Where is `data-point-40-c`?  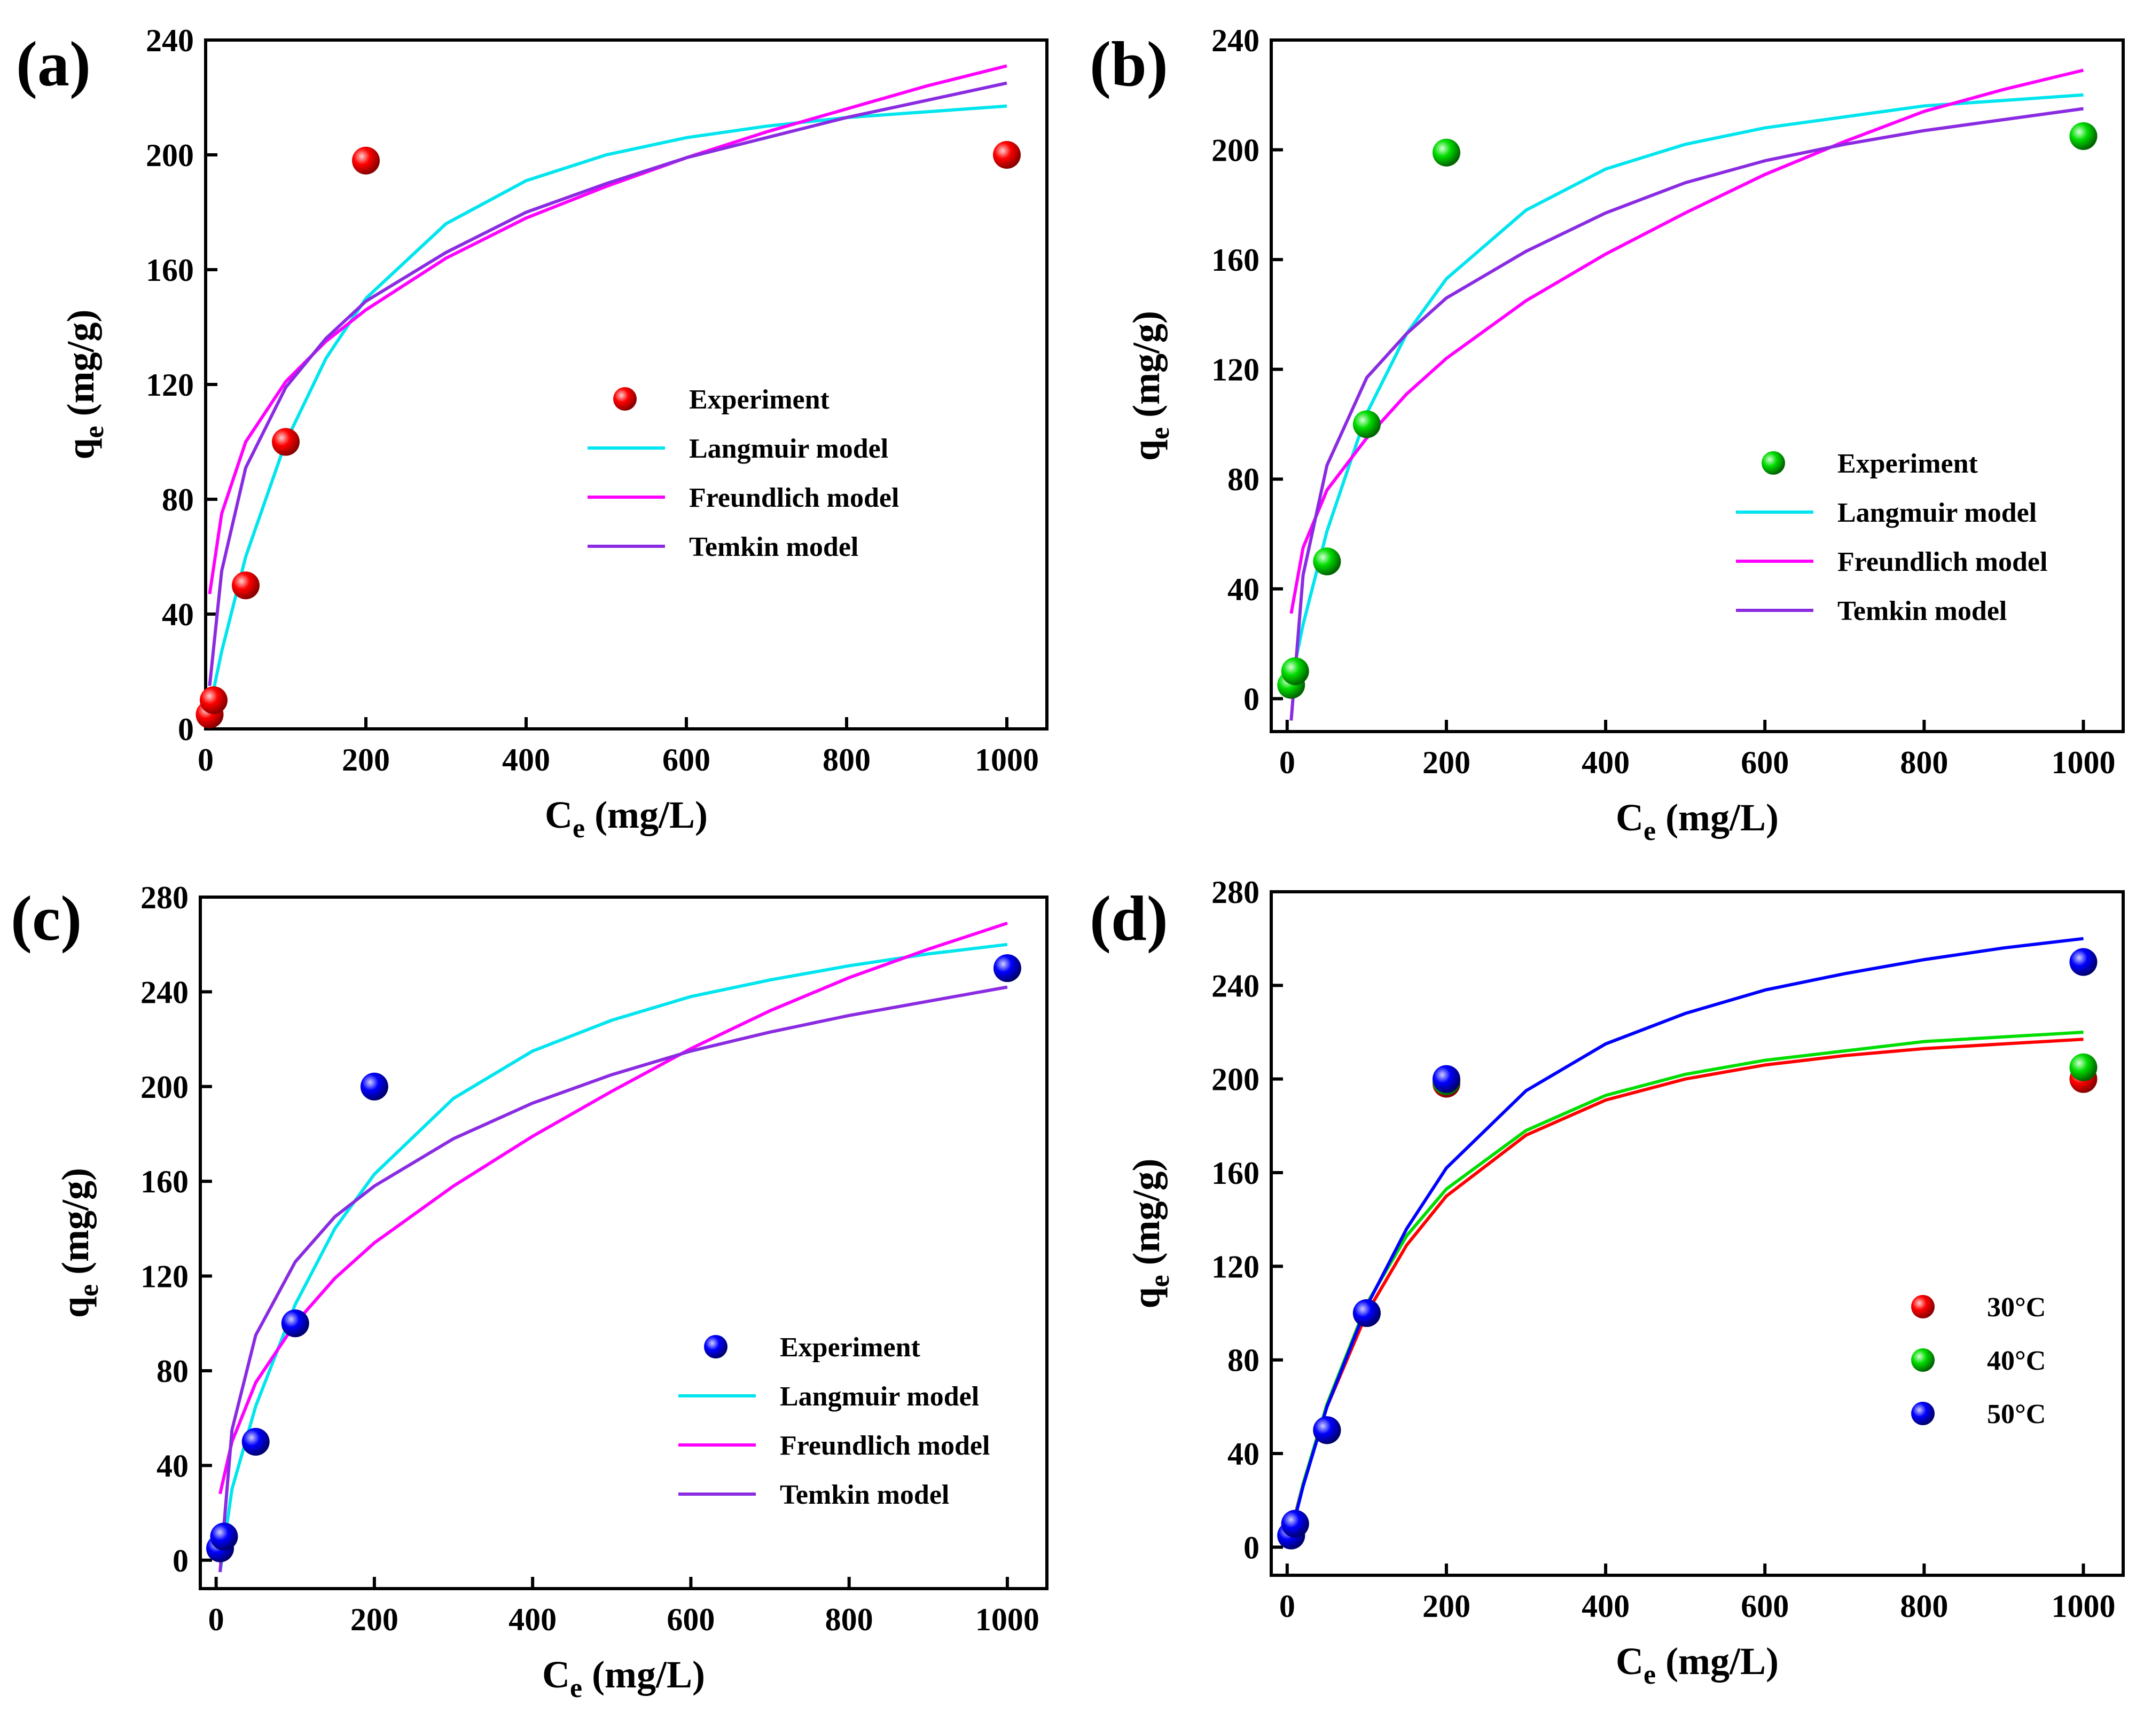
data-point-40-c is located at coordinates (2083, 1067).